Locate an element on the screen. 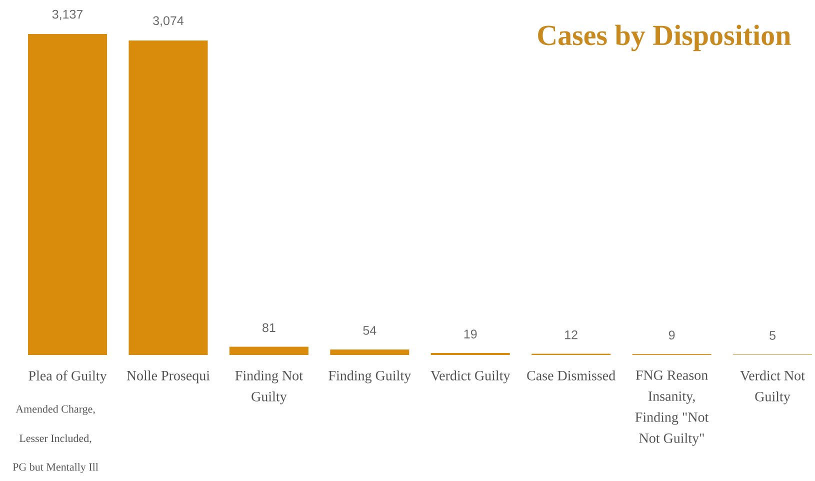  data-label: 5 is located at coordinates (773, 335).